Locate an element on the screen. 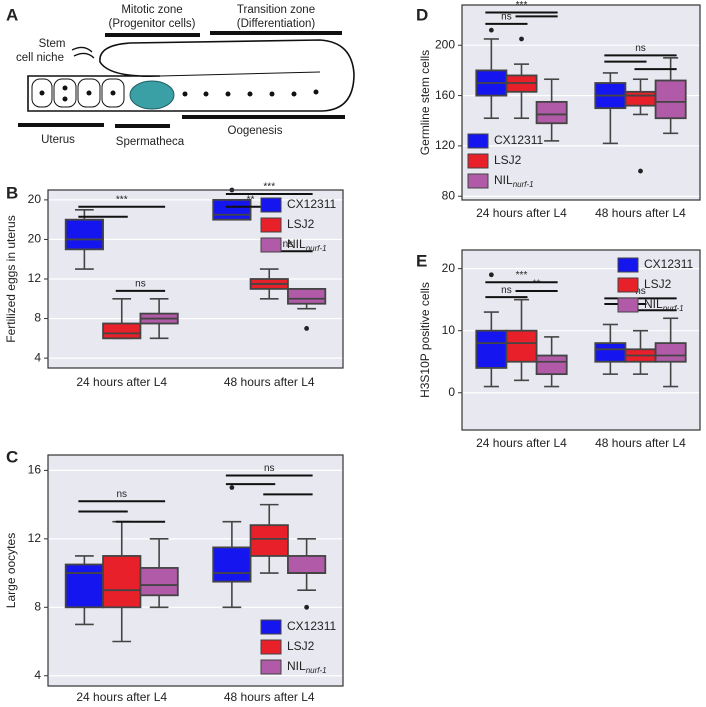 This screenshot has width=706, height=707. region-label: Oogenesis is located at coordinates (255, 131).